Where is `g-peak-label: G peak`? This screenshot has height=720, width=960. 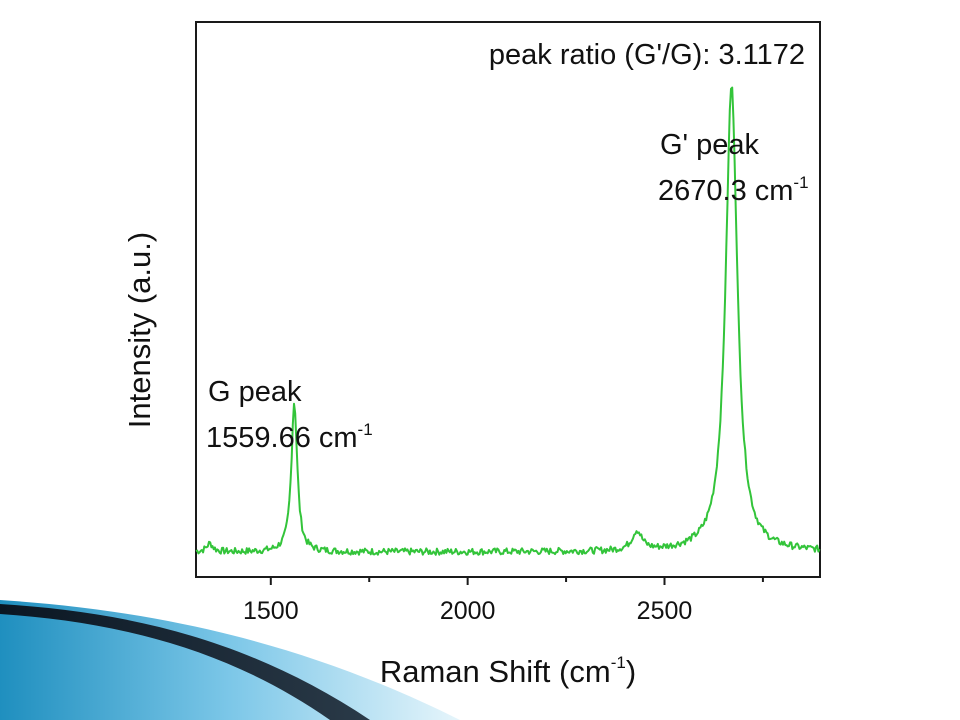
g-peak-label: G peak is located at coordinates (255, 392).